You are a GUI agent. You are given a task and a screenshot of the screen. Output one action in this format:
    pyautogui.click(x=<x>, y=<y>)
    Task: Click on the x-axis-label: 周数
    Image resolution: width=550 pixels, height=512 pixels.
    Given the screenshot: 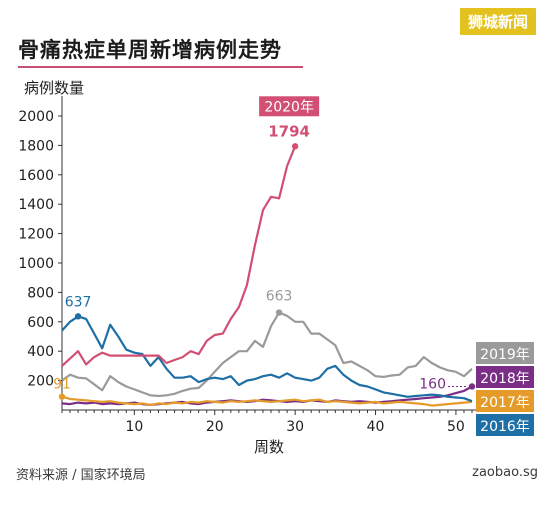 What is the action you would take?
    pyautogui.click(x=269, y=447)
    